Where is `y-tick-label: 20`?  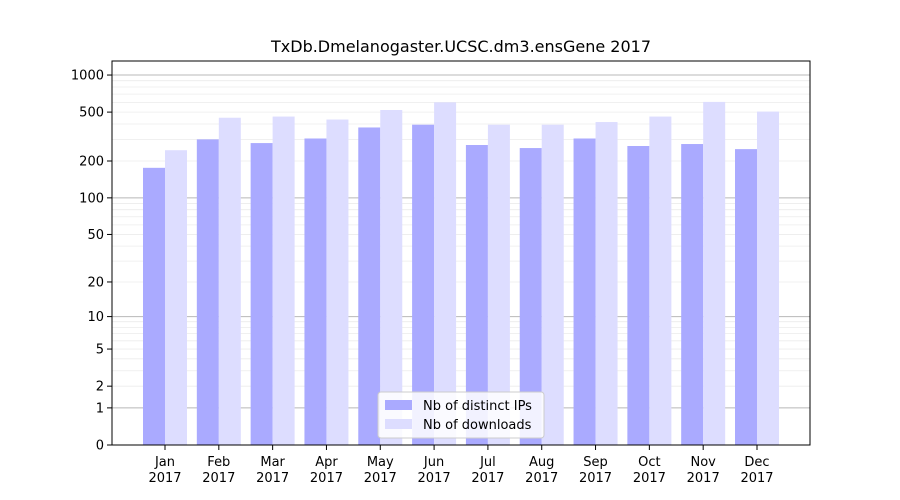 y-tick-label: 20 is located at coordinates (95, 282).